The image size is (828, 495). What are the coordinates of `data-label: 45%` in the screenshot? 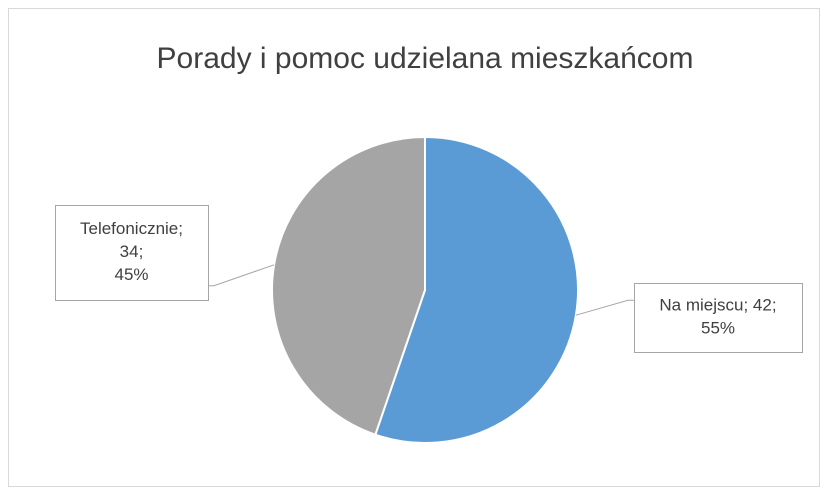 It's located at (131, 274).